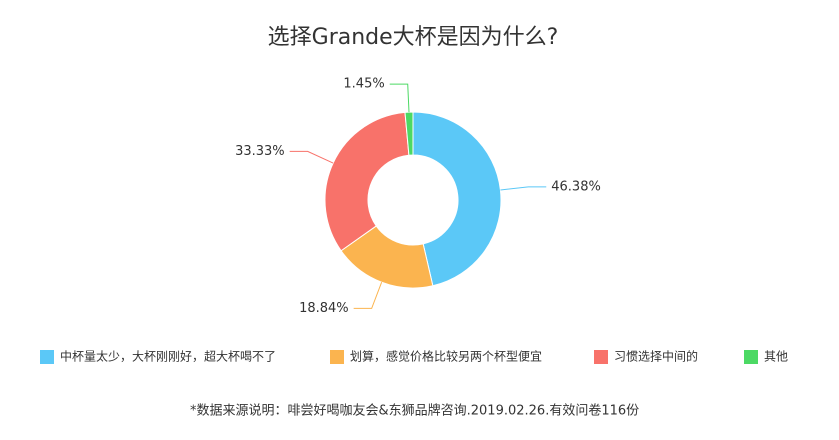  I want to click on legend-label: 划算，感觉价格比较另两个杯型便宜, so click(446, 356).